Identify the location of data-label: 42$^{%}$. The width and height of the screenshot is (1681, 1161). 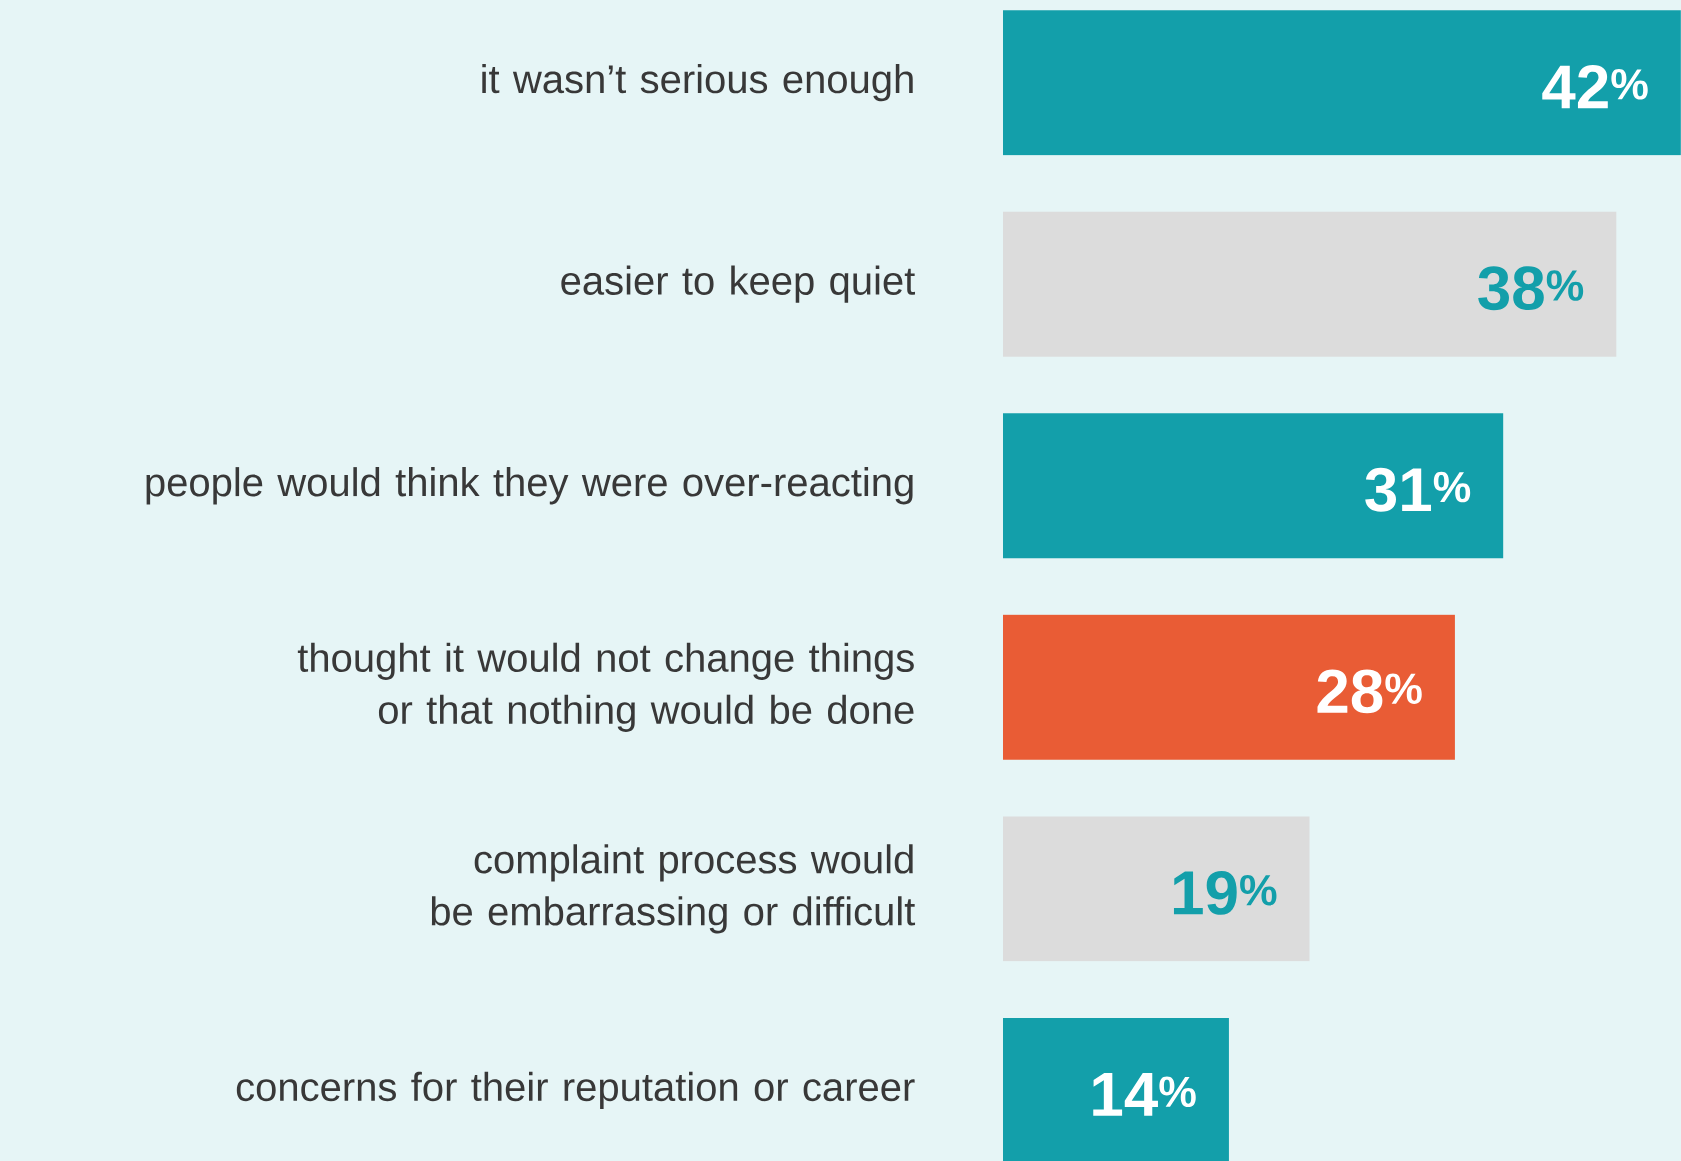
(1595, 87).